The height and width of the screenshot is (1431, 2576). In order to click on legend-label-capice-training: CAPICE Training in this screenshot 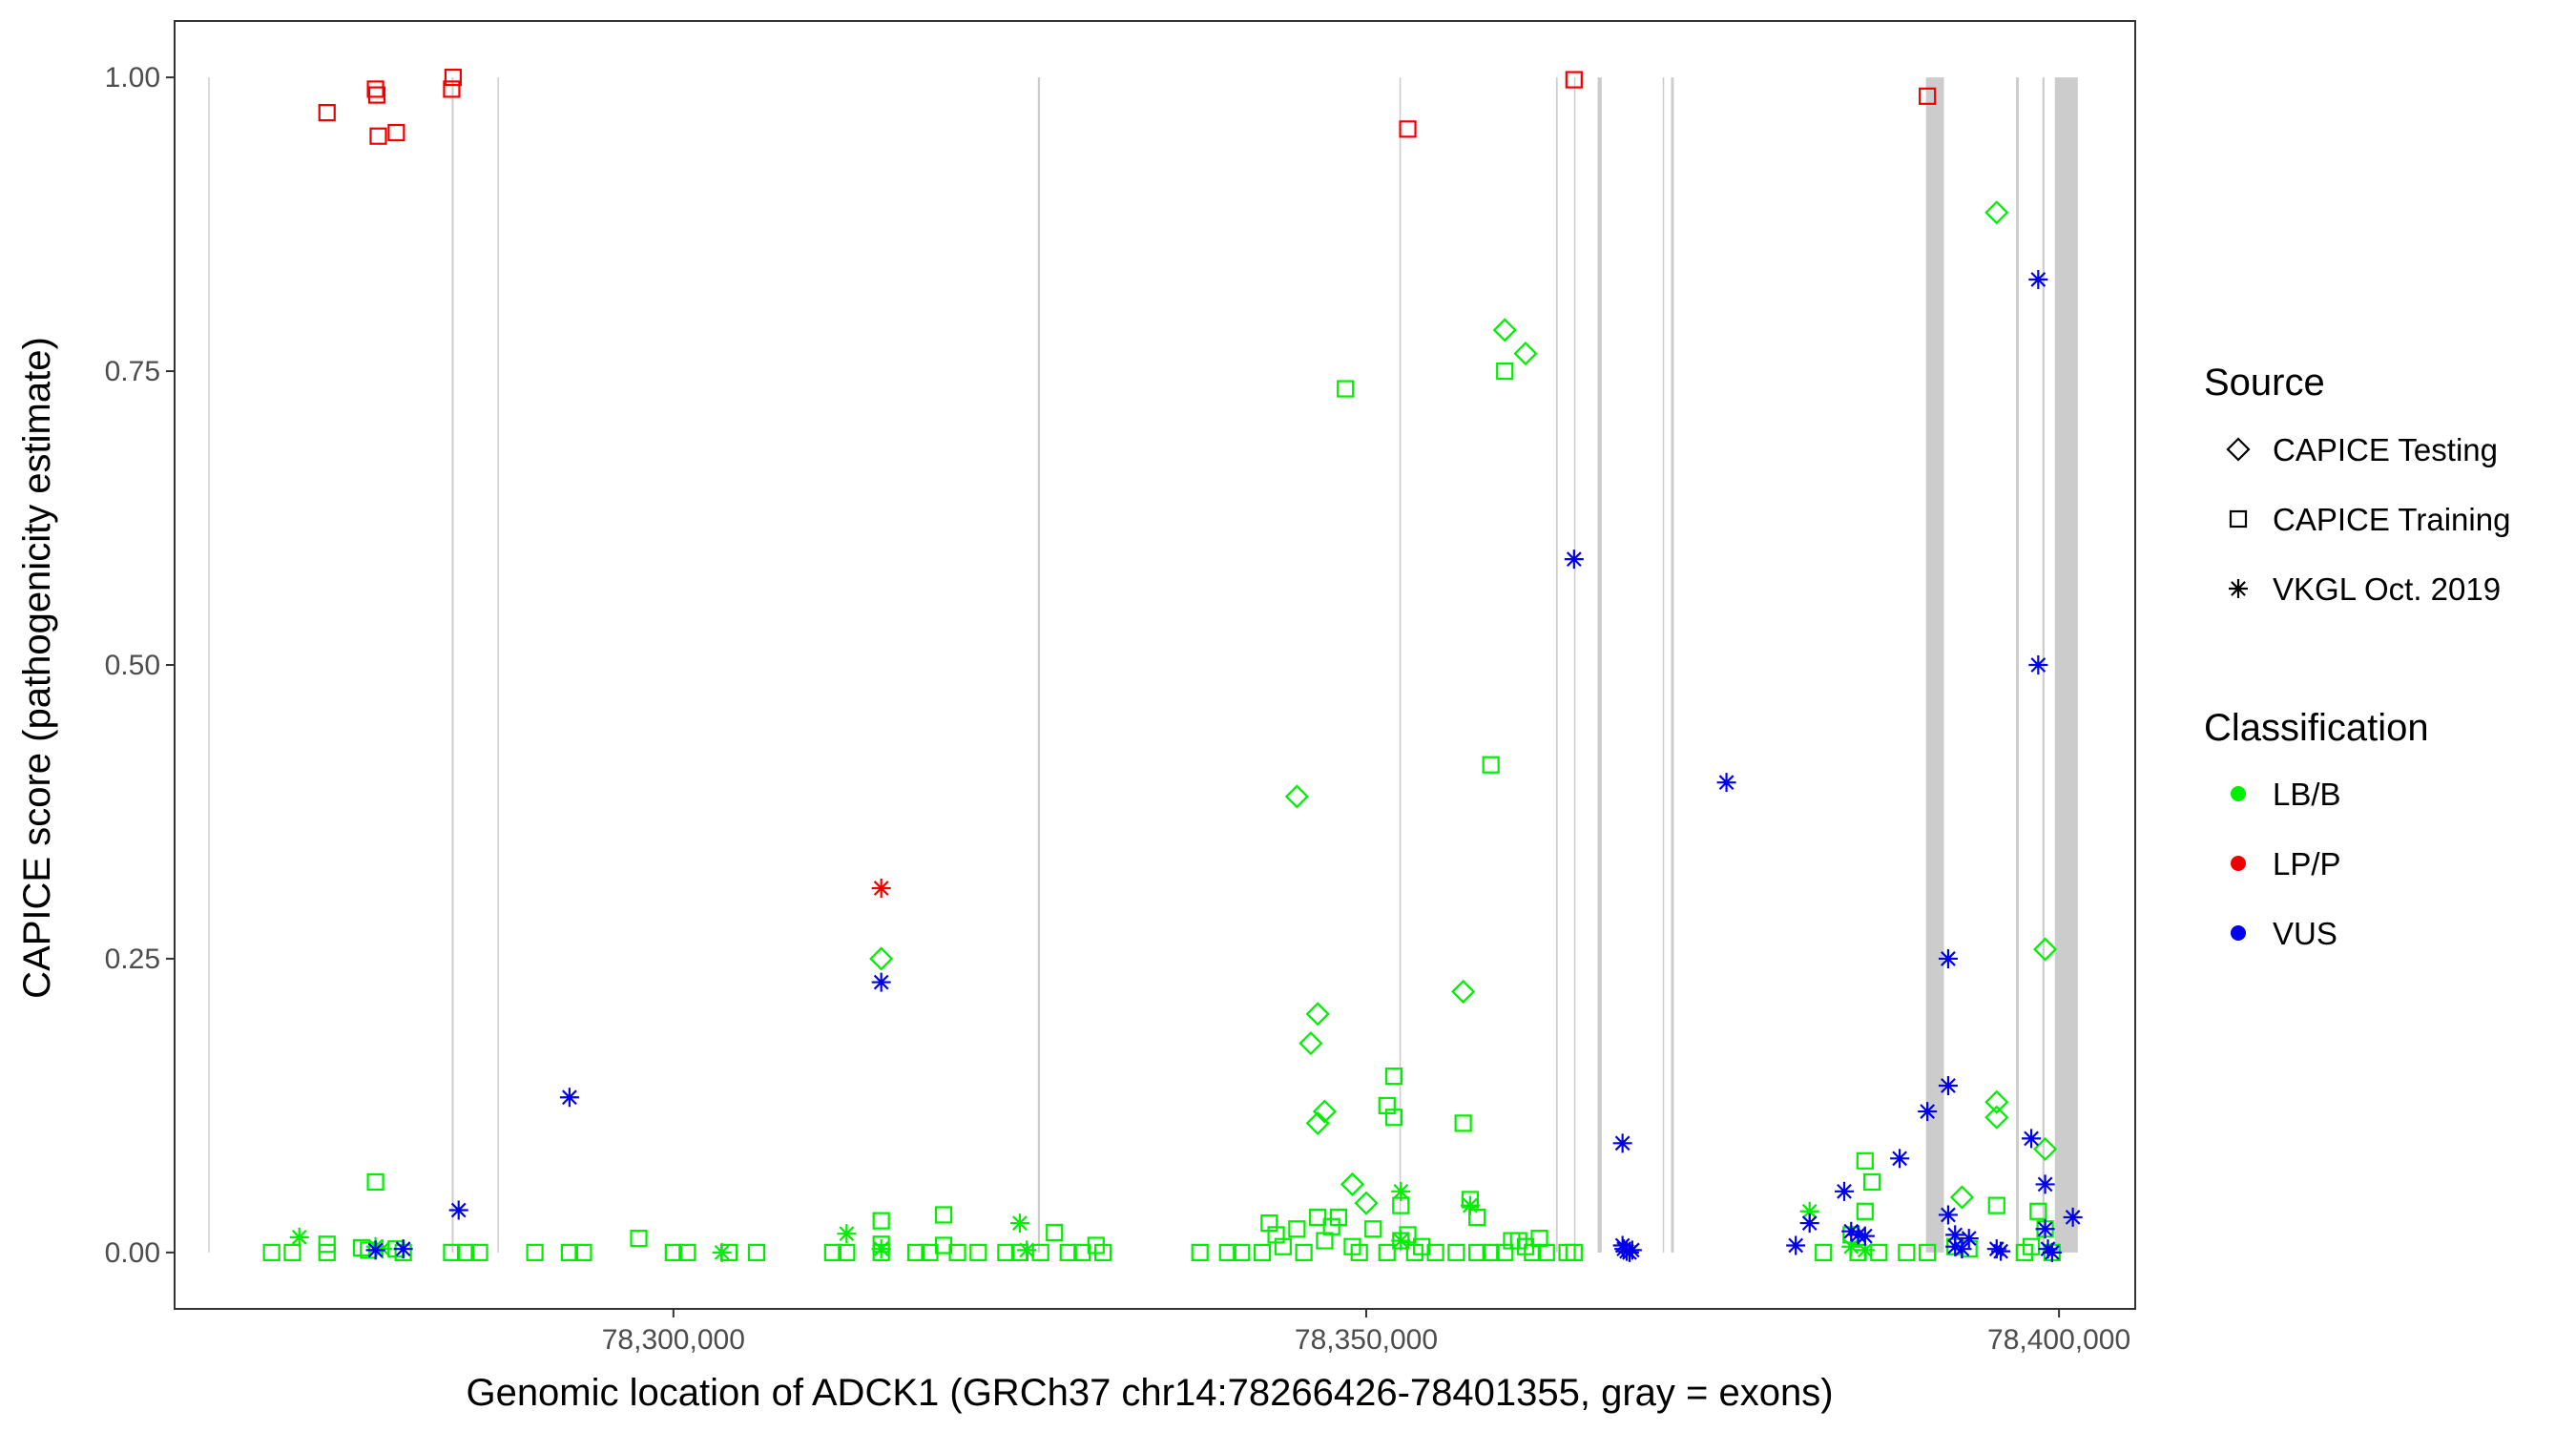, I will do `click(2391, 519)`.